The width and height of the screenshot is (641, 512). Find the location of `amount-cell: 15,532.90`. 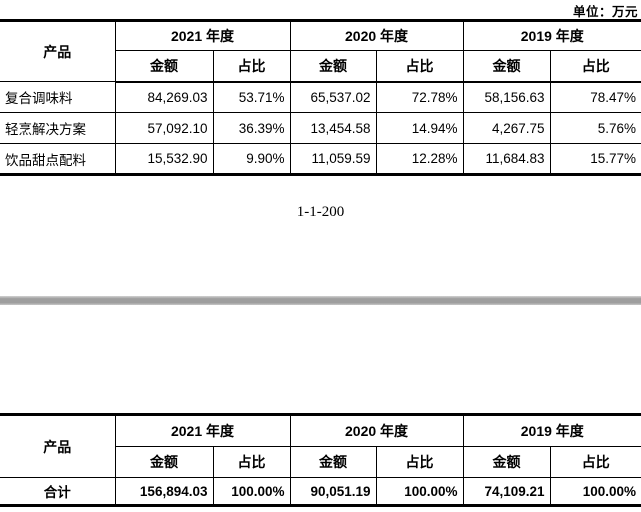

amount-cell: 15,532.90 is located at coordinates (164, 159).